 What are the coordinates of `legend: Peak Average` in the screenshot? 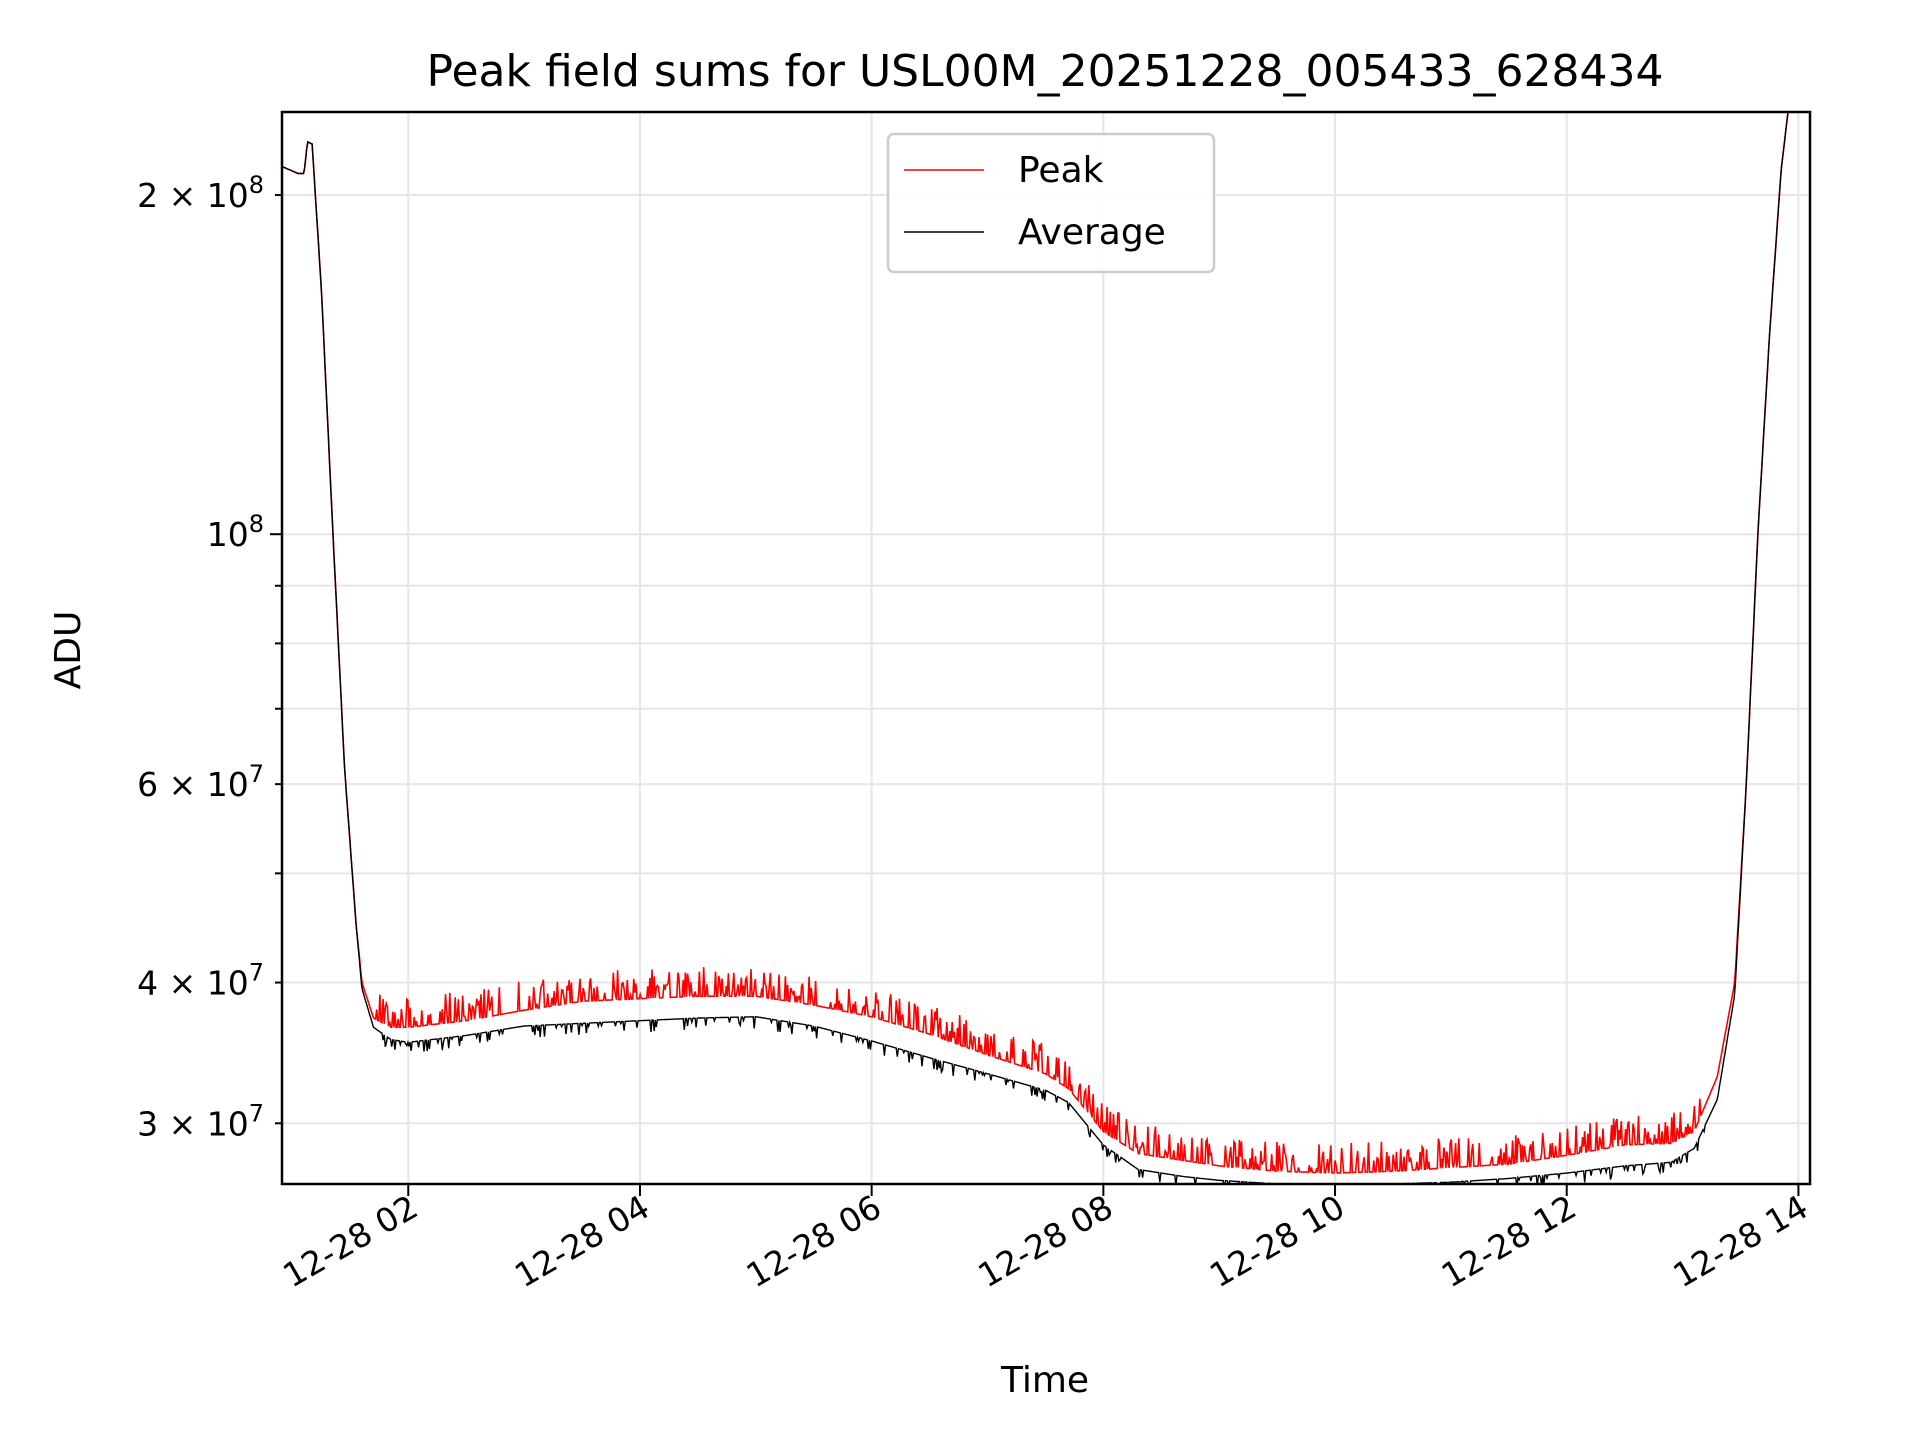 It's located at (1051, 203).